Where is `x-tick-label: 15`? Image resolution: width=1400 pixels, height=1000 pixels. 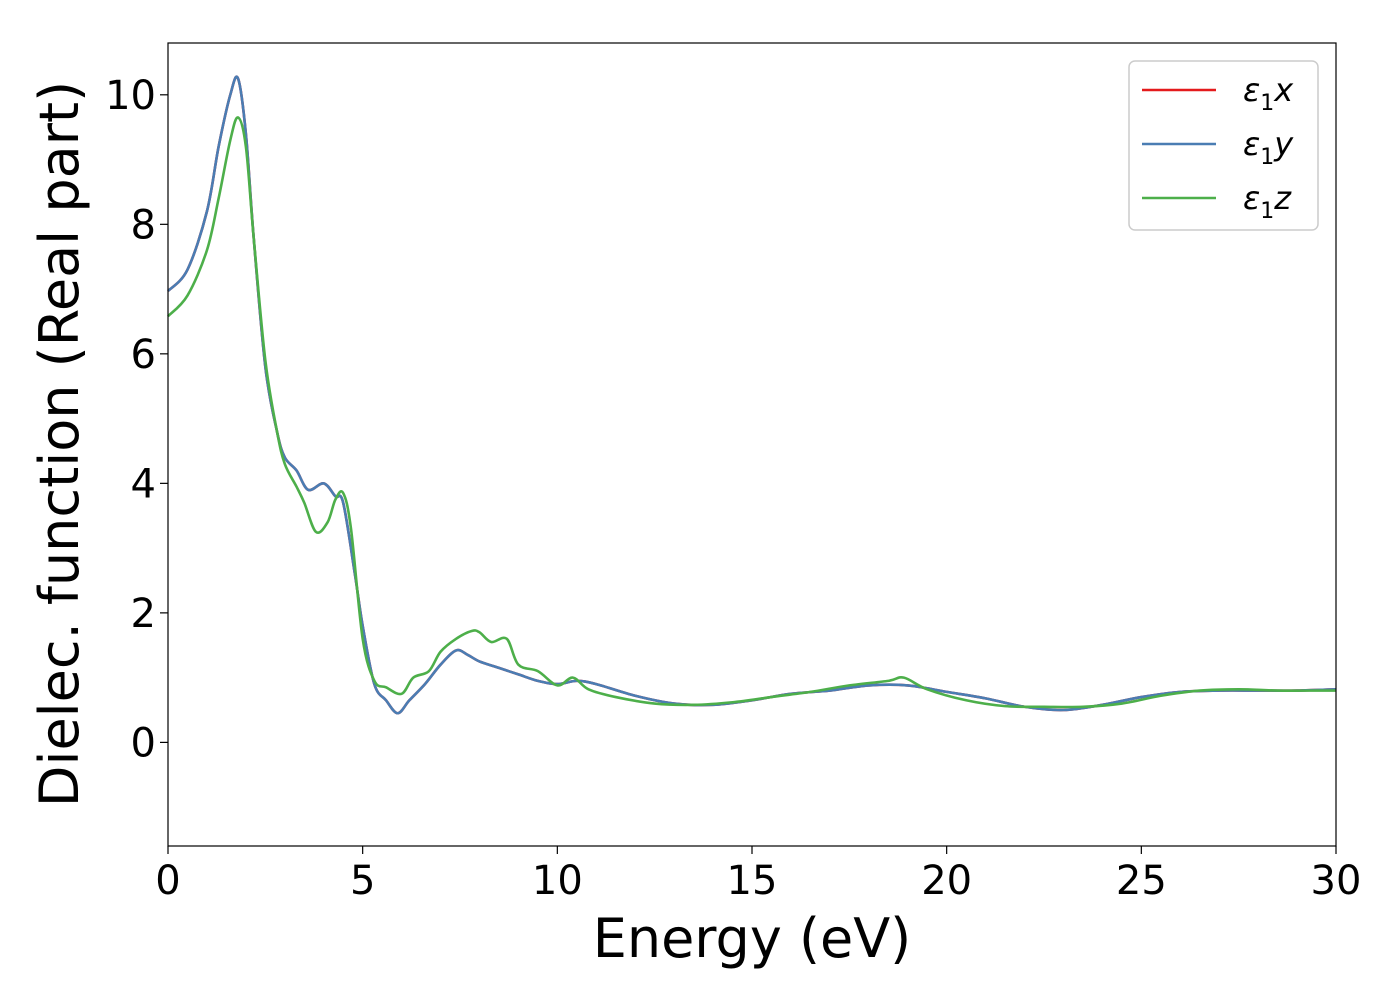 x-tick-label: 15 is located at coordinates (752, 881).